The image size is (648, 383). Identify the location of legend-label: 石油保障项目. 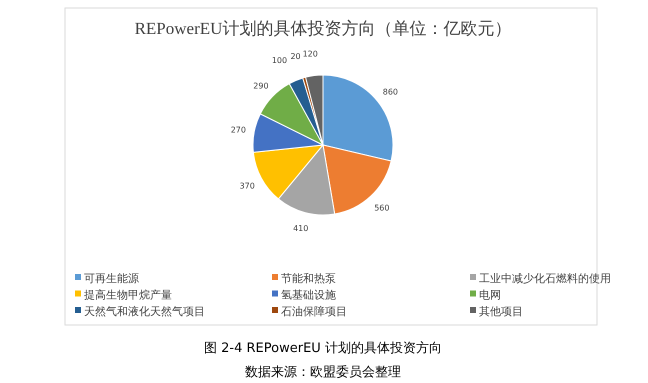
(314, 311).